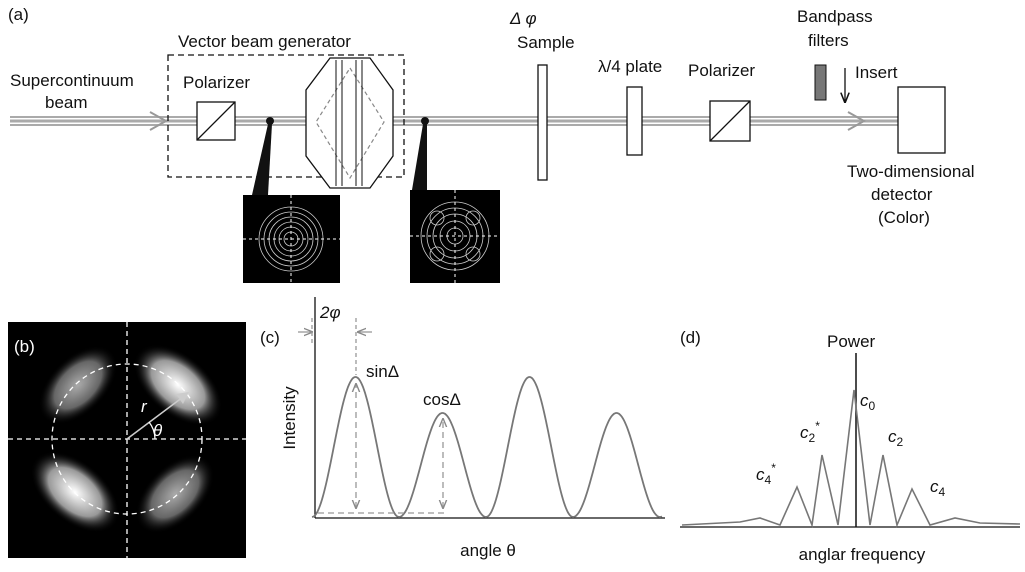  Describe the element at coordinates (851, 341) in the screenshot. I see `y-axis-label: Power` at that location.